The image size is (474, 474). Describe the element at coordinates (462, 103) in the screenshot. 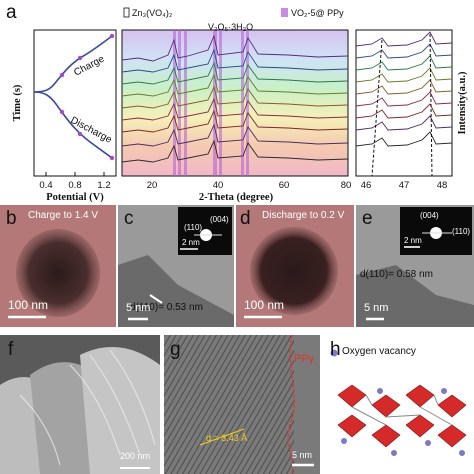

I see `zoom-ylabel: Intensity(a.u.)` at that location.